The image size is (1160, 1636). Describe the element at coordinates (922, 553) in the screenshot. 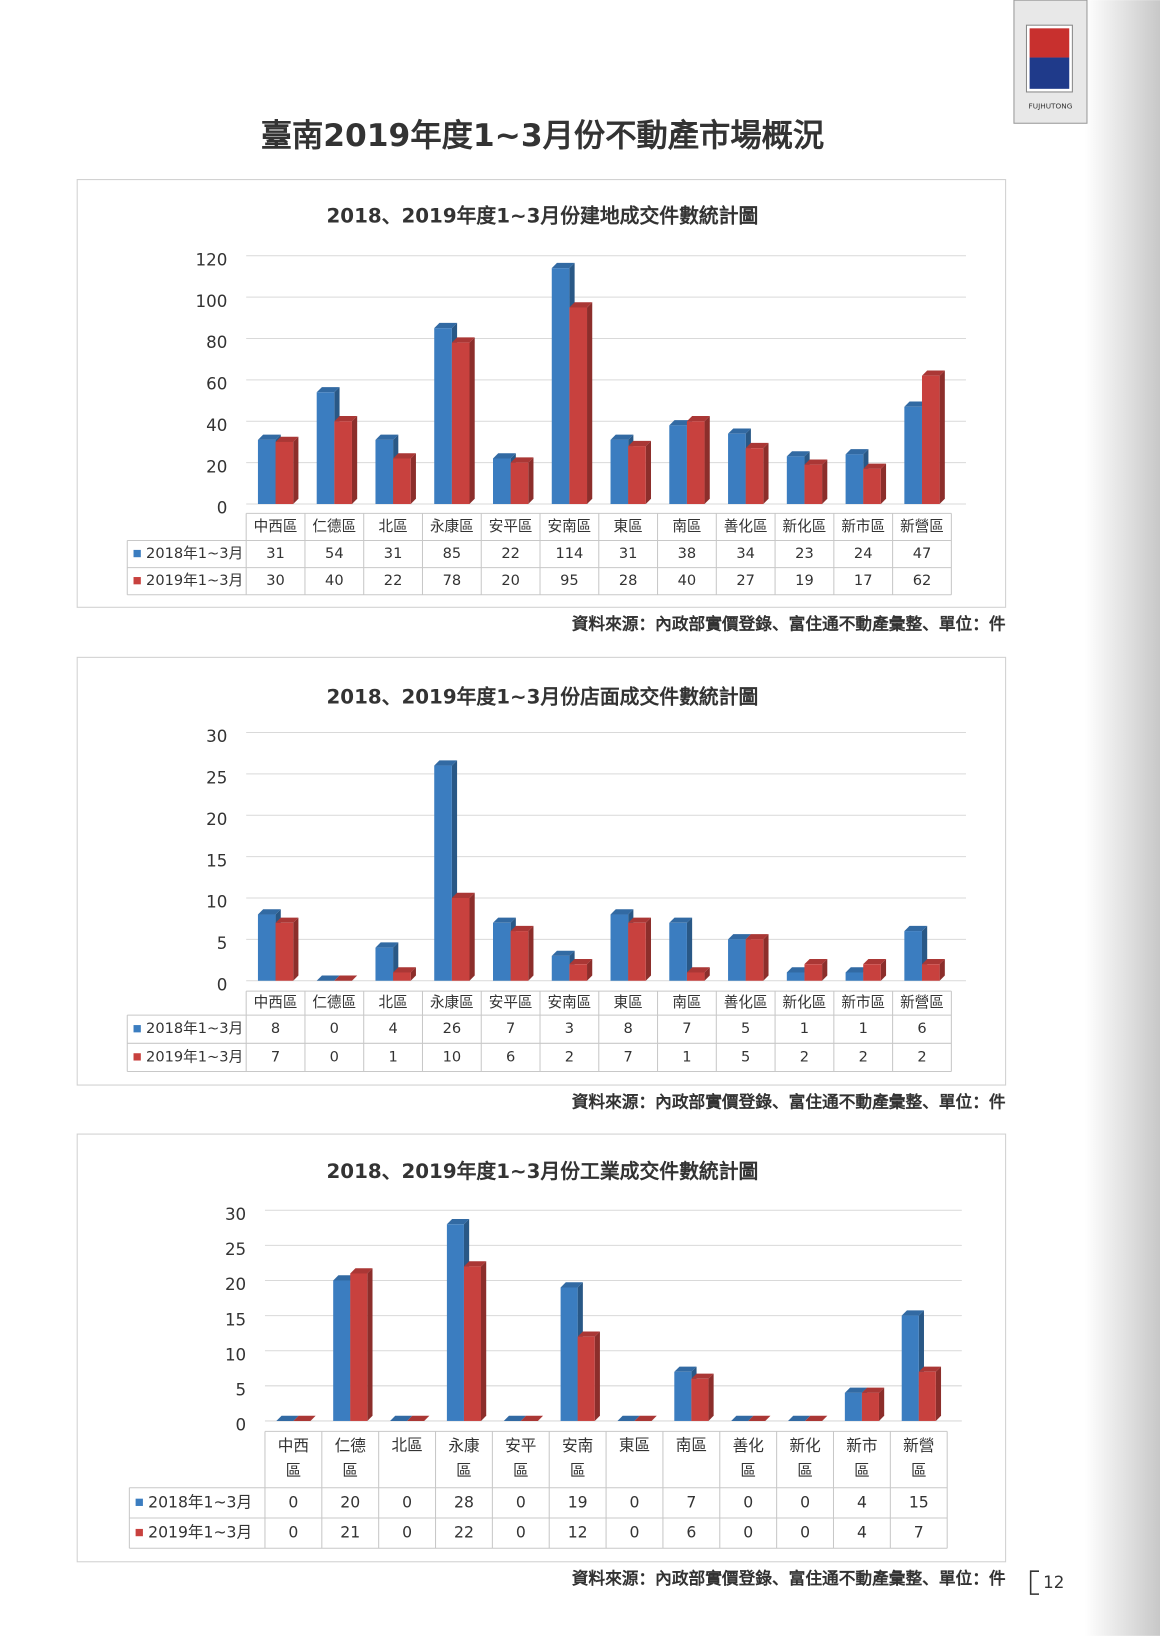

I see `table-value: 47` at that location.